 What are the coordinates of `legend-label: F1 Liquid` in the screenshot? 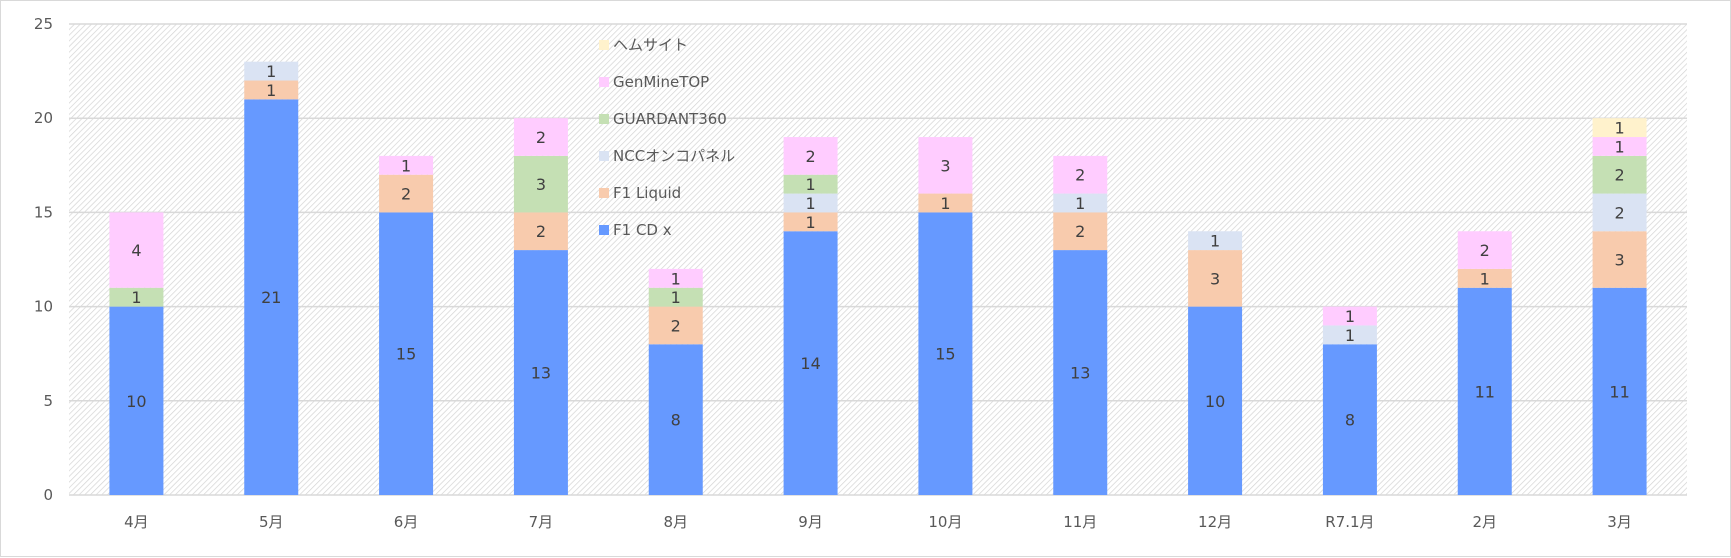 It's located at (647, 193).